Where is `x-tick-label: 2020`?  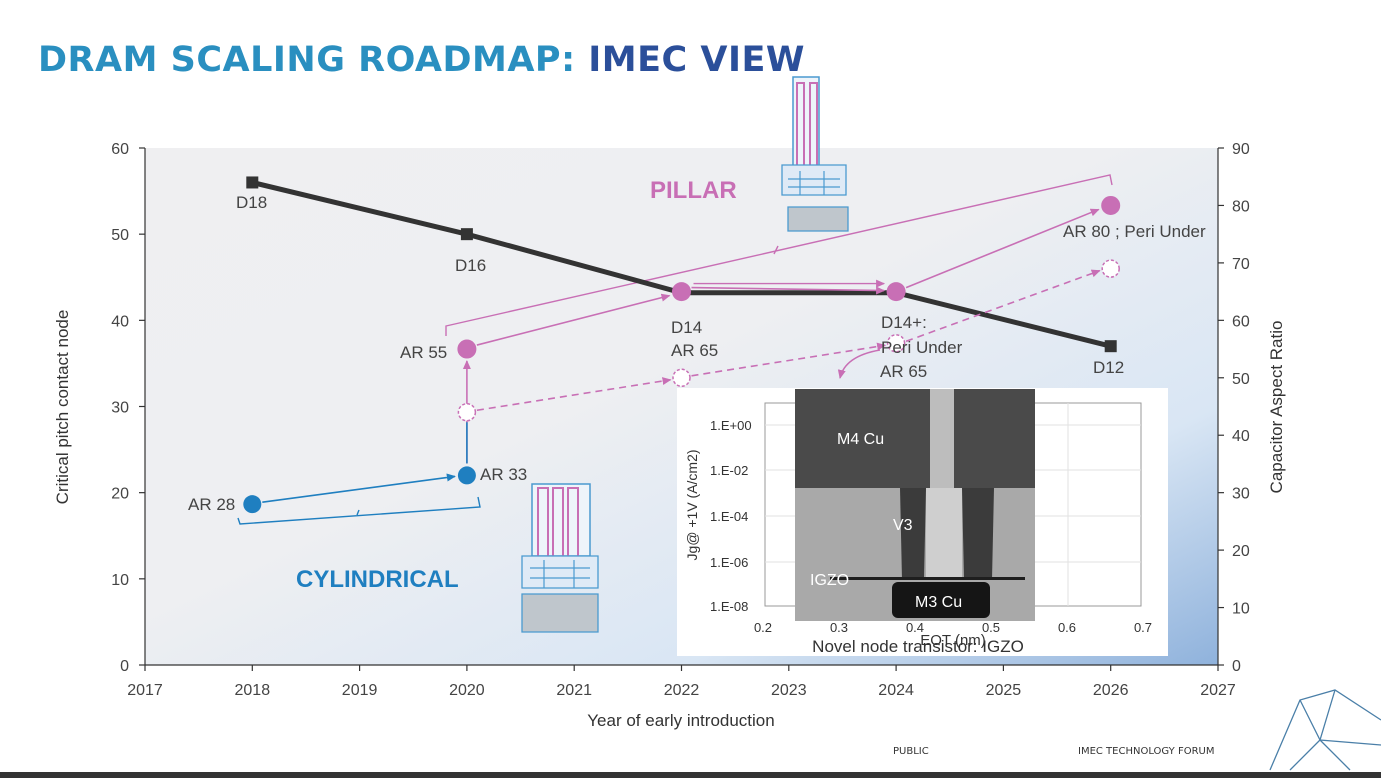 x-tick-label: 2020 is located at coordinates (467, 690).